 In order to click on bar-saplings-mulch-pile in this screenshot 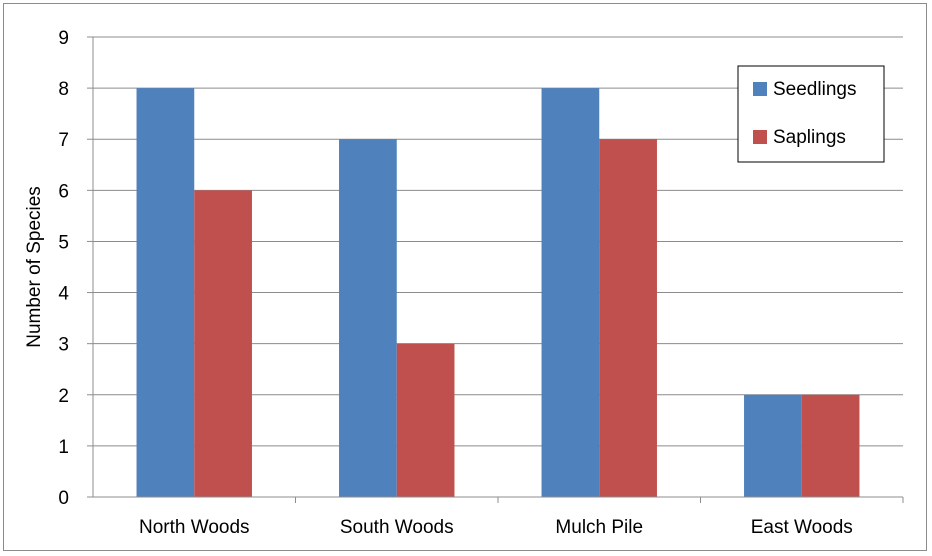, I will do `click(628, 318)`.